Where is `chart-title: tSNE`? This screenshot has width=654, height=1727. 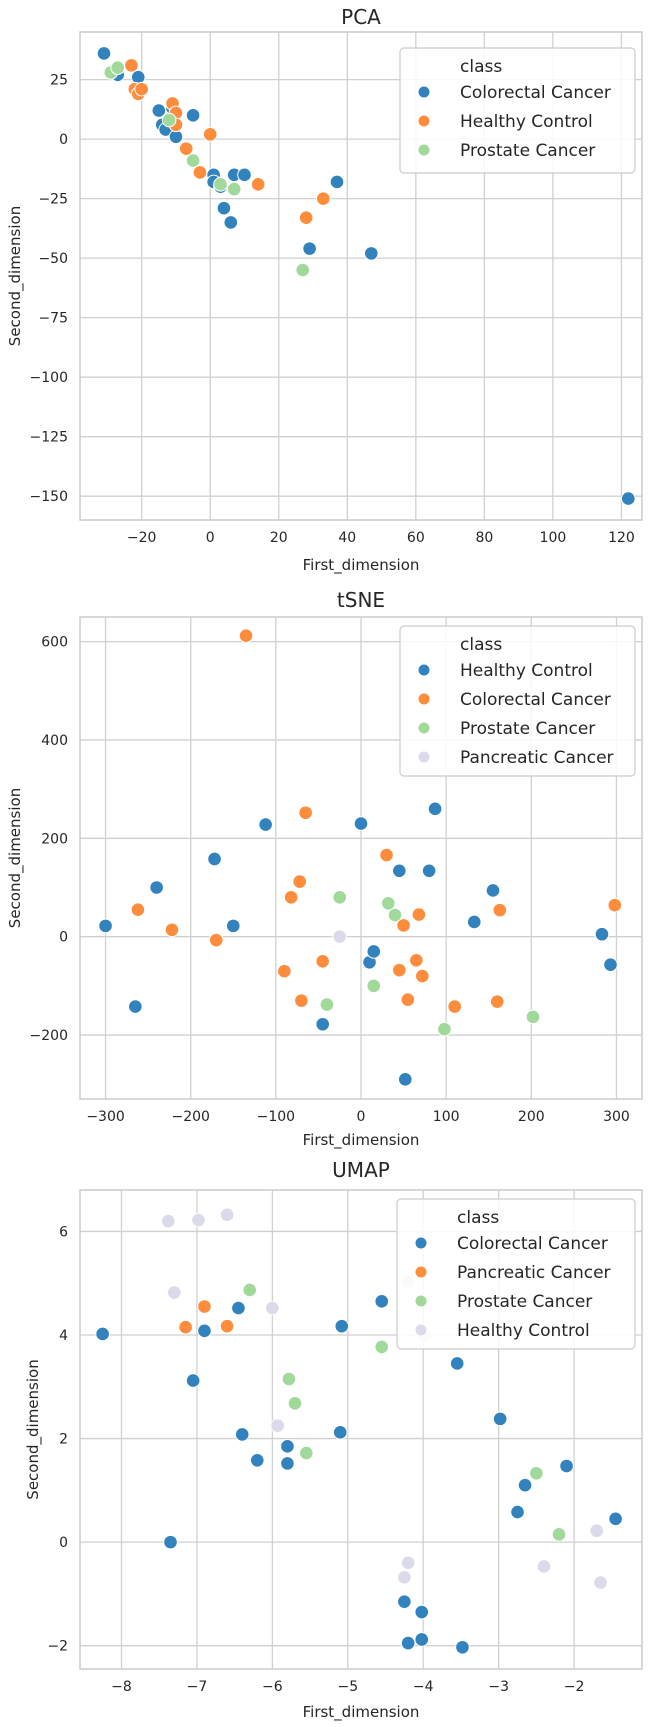
chart-title: tSNE is located at coordinates (361, 600).